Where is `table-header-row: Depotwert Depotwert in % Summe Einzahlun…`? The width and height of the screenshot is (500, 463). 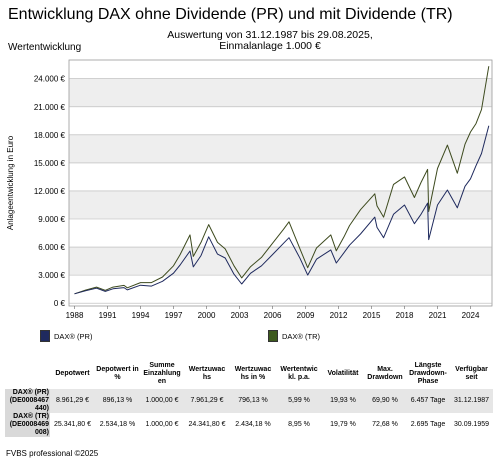 table-header-row: Depotwert Depotwert in % Summe Einzahlun… is located at coordinates (249, 374).